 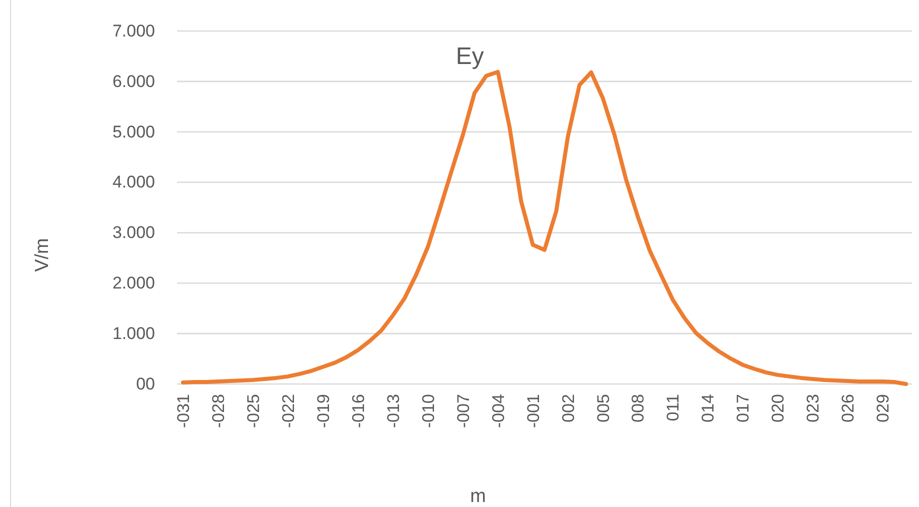 What do you see at coordinates (145, 384) in the screenshot?
I see `y-tick-label: 00` at bounding box center [145, 384].